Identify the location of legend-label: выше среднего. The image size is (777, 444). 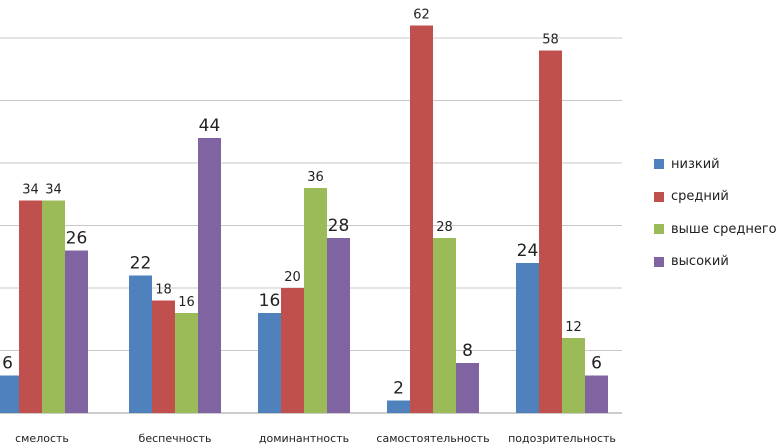
(724, 229).